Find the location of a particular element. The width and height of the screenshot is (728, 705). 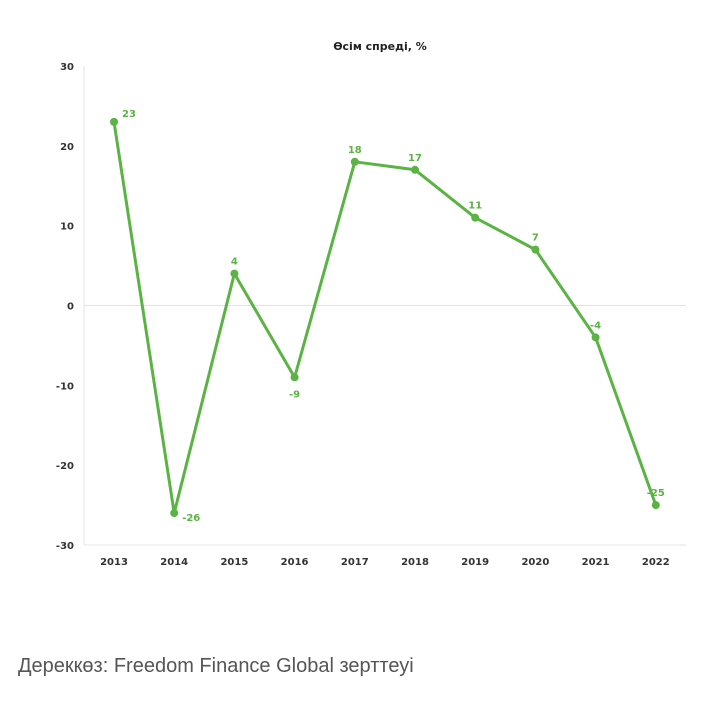

data-label: -26 is located at coordinates (191, 518).